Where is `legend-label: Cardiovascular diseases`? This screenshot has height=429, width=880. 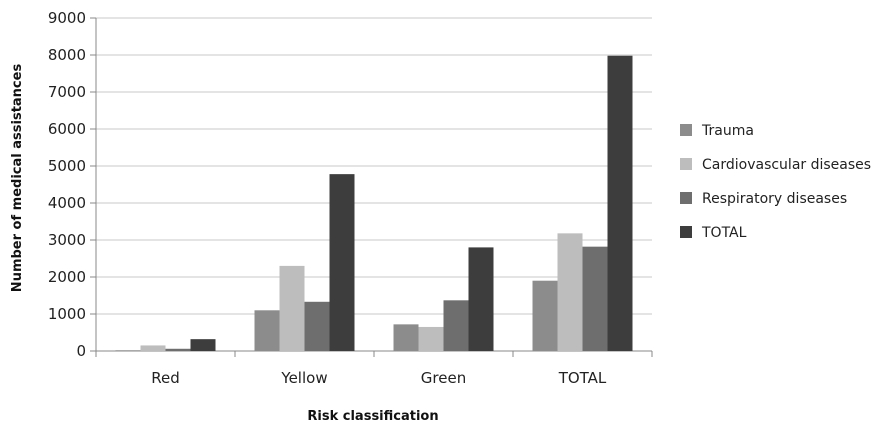 legend-label: Cardiovascular diseases is located at coordinates (786, 165).